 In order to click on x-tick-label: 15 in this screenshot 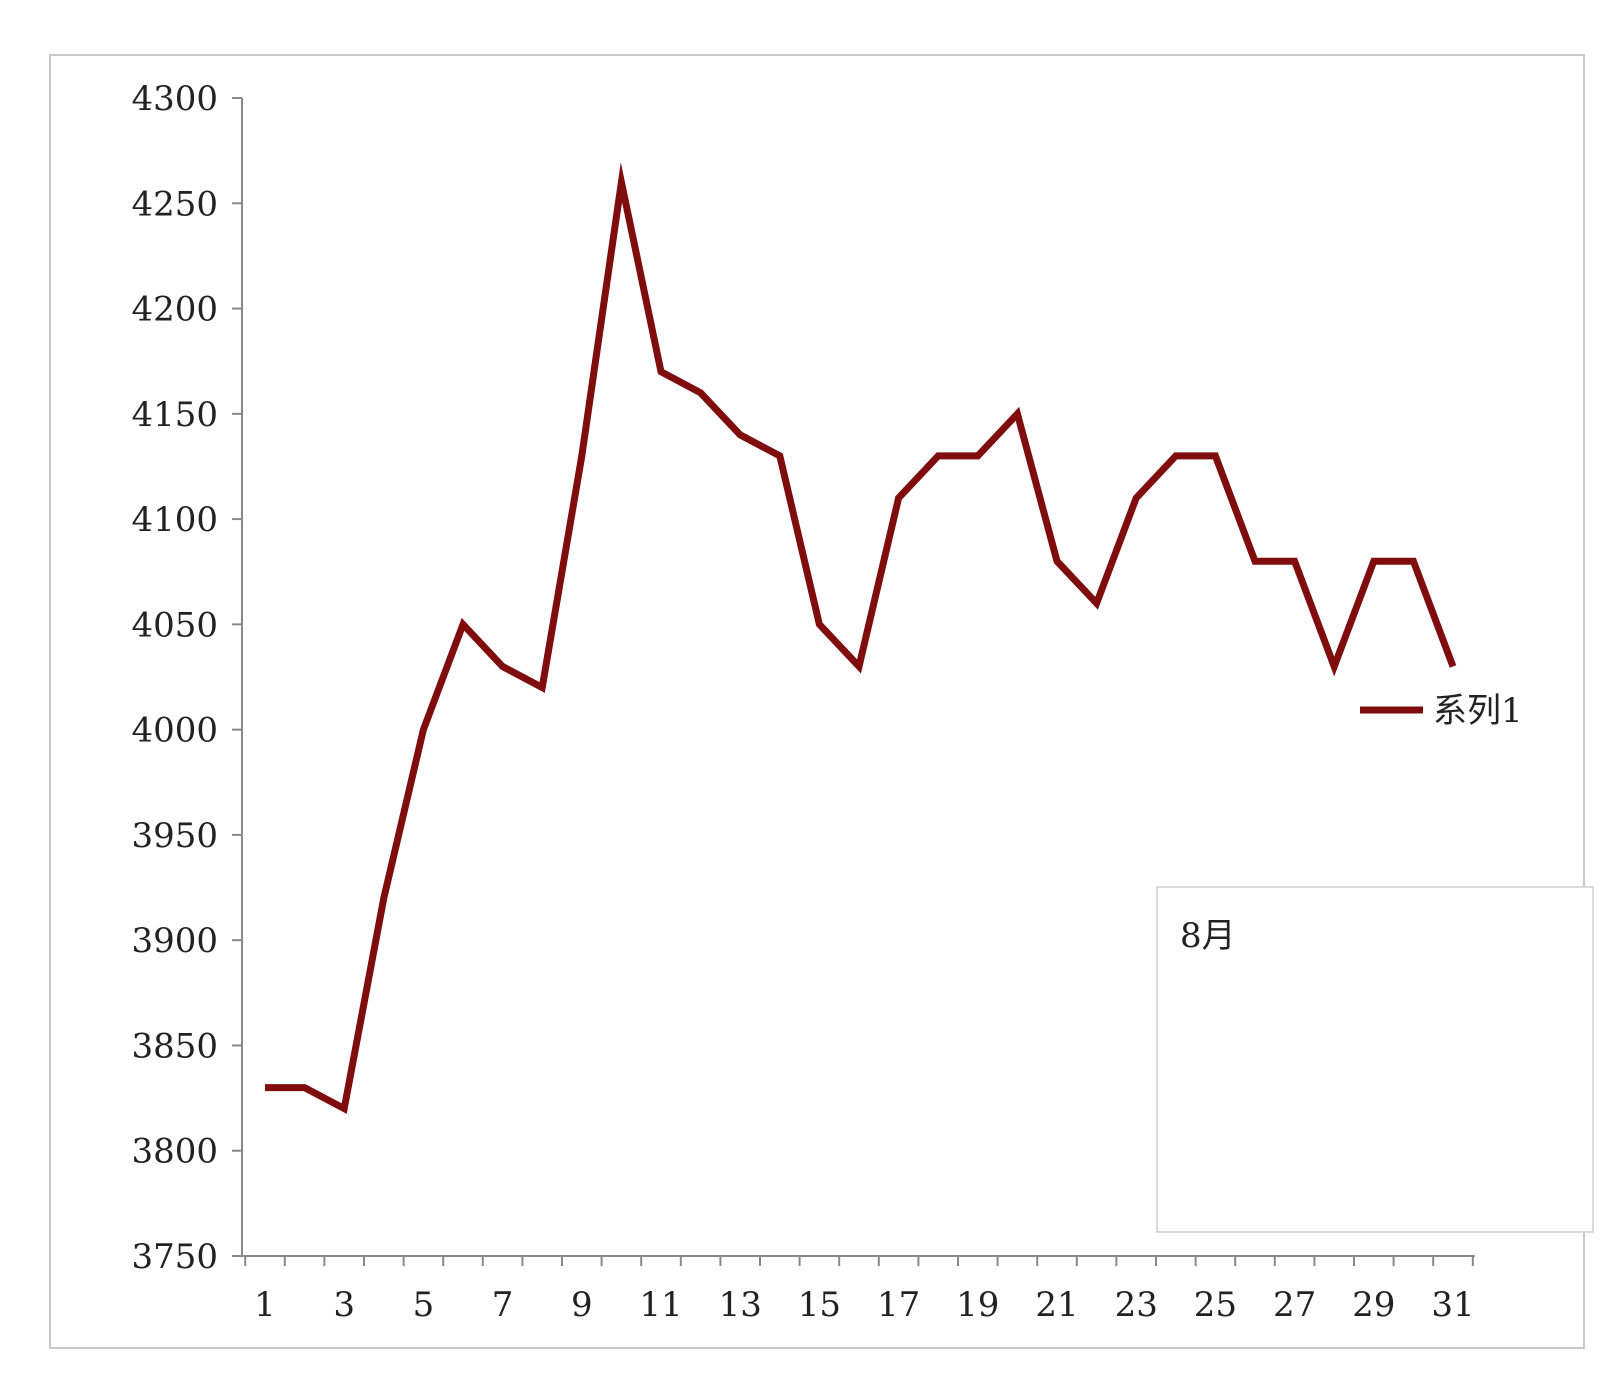, I will do `click(819, 1305)`.